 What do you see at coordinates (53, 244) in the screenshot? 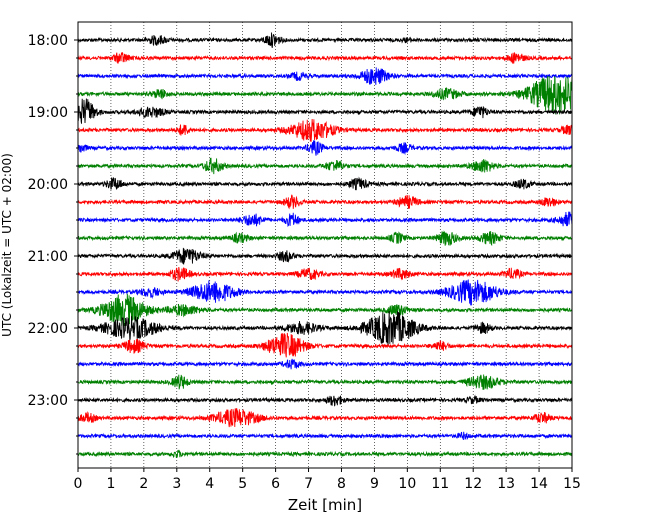
I see `y-axis-ticks: 18:00 19:00 20:00 21:00 22:00 23:00` at bounding box center [53, 244].